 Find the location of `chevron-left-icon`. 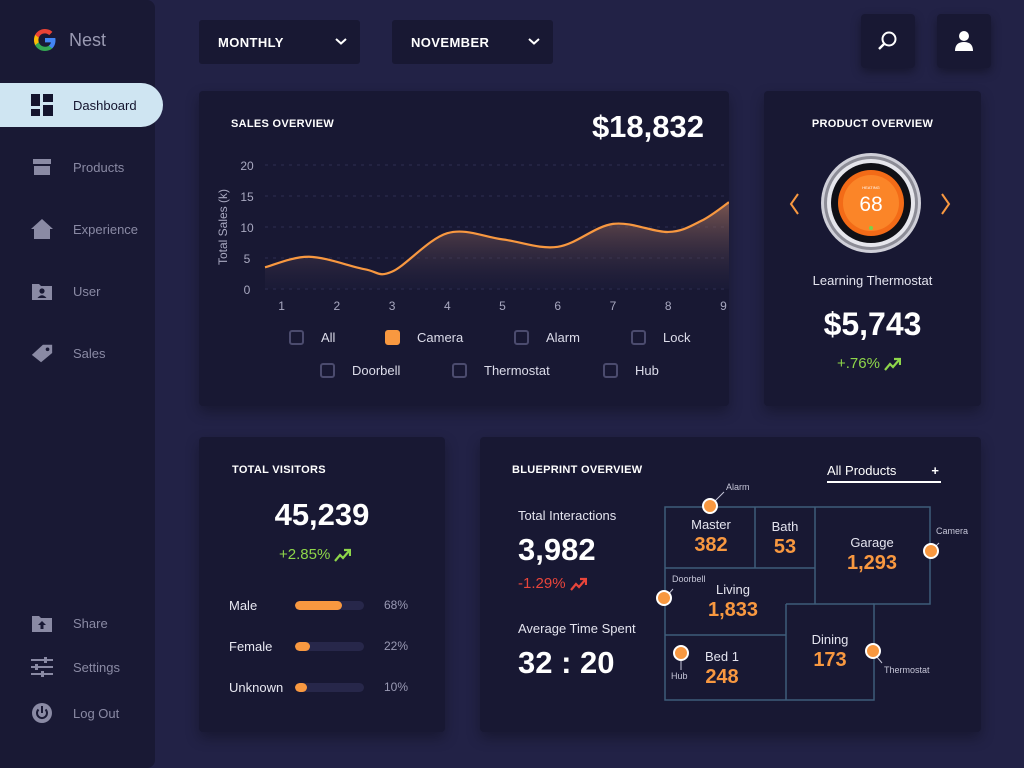

chevron-left-icon is located at coordinates (794, 204).